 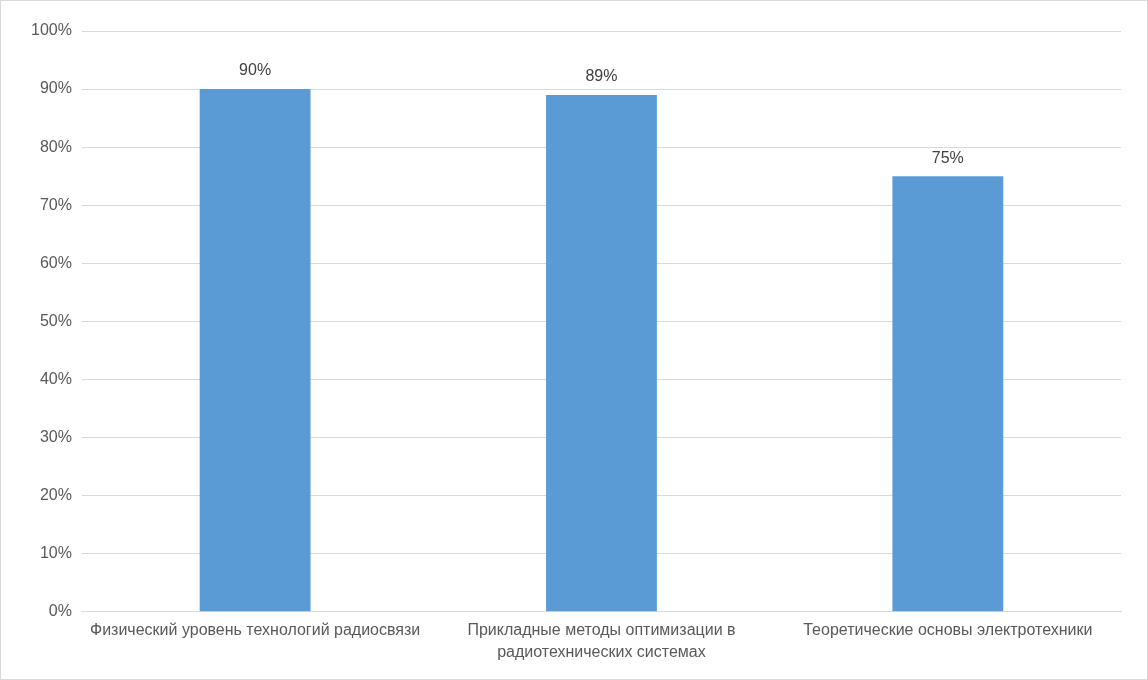 I want to click on y-tick-label: 20%, so click(x=55, y=495).